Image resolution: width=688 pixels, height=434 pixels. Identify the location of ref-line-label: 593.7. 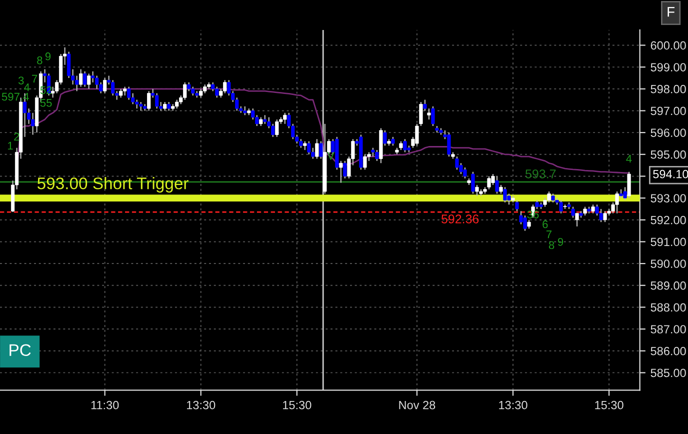
(540, 173).